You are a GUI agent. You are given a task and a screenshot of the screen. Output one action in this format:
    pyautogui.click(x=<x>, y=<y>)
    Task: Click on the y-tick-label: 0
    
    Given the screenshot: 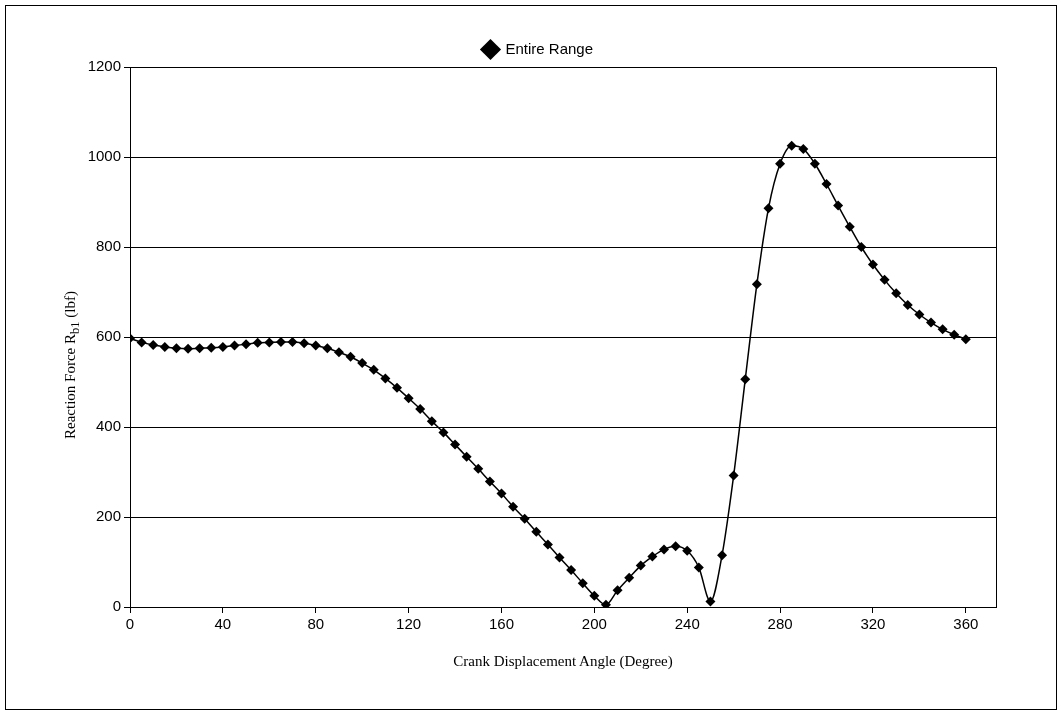 What is the action you would take?
    pyautogui.click(x=116, y=606)
    